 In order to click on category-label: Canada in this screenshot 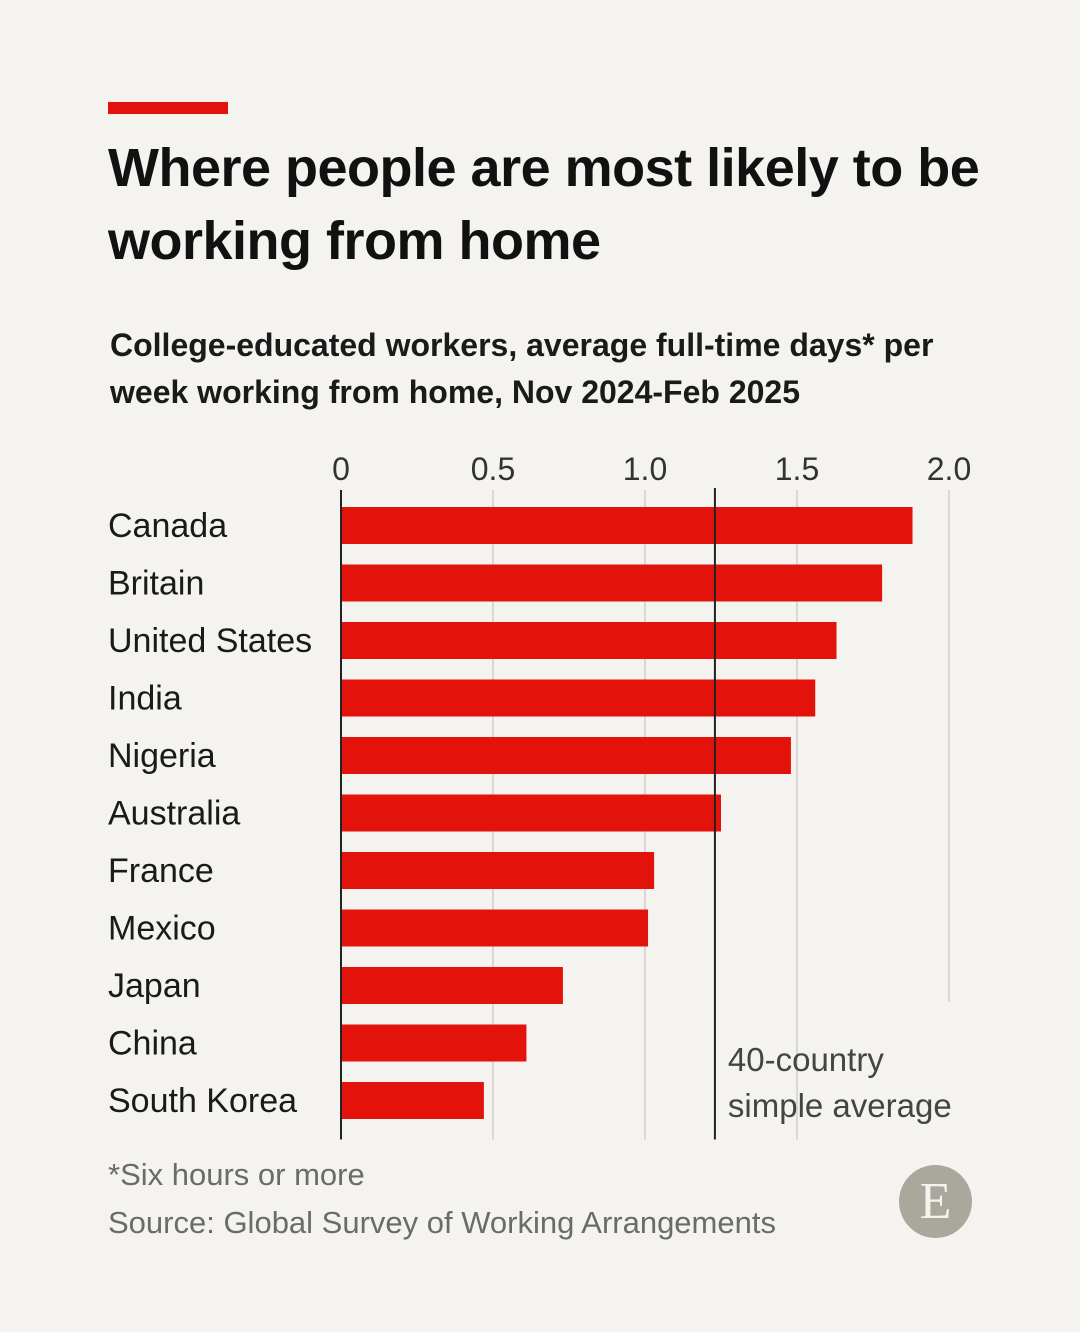, I will do `click(167, 526)`.